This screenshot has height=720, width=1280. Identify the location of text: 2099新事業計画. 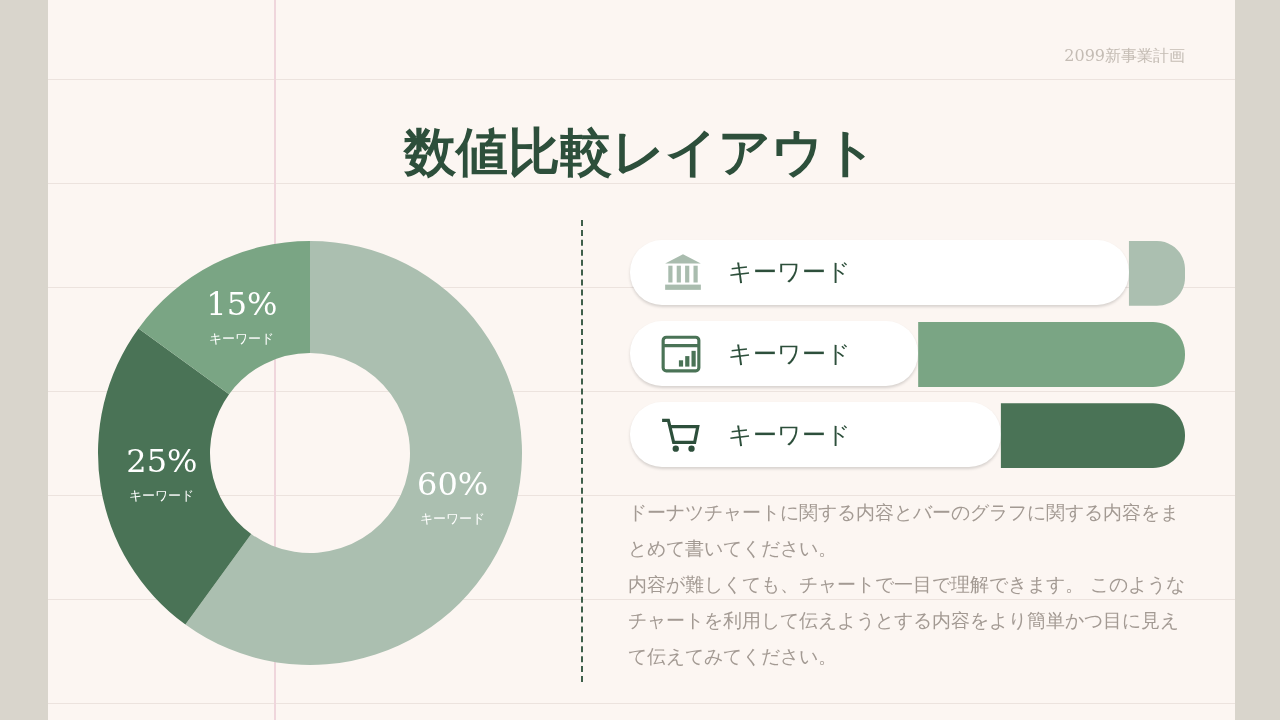
(1124, 56).